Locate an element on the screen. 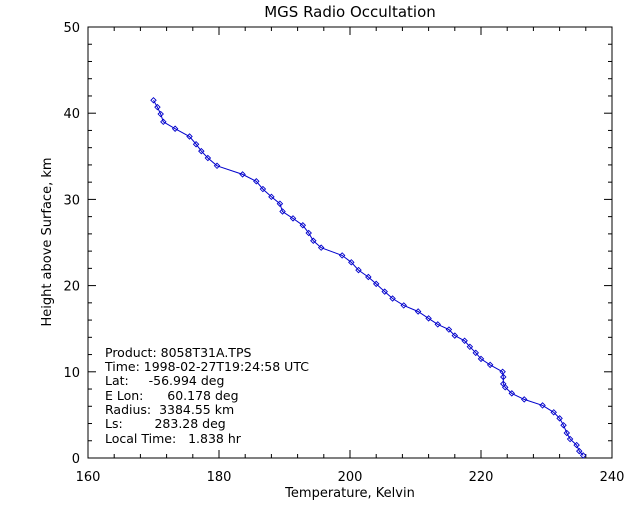  y-tick-label: 50 is located at coordinates (71, 28).